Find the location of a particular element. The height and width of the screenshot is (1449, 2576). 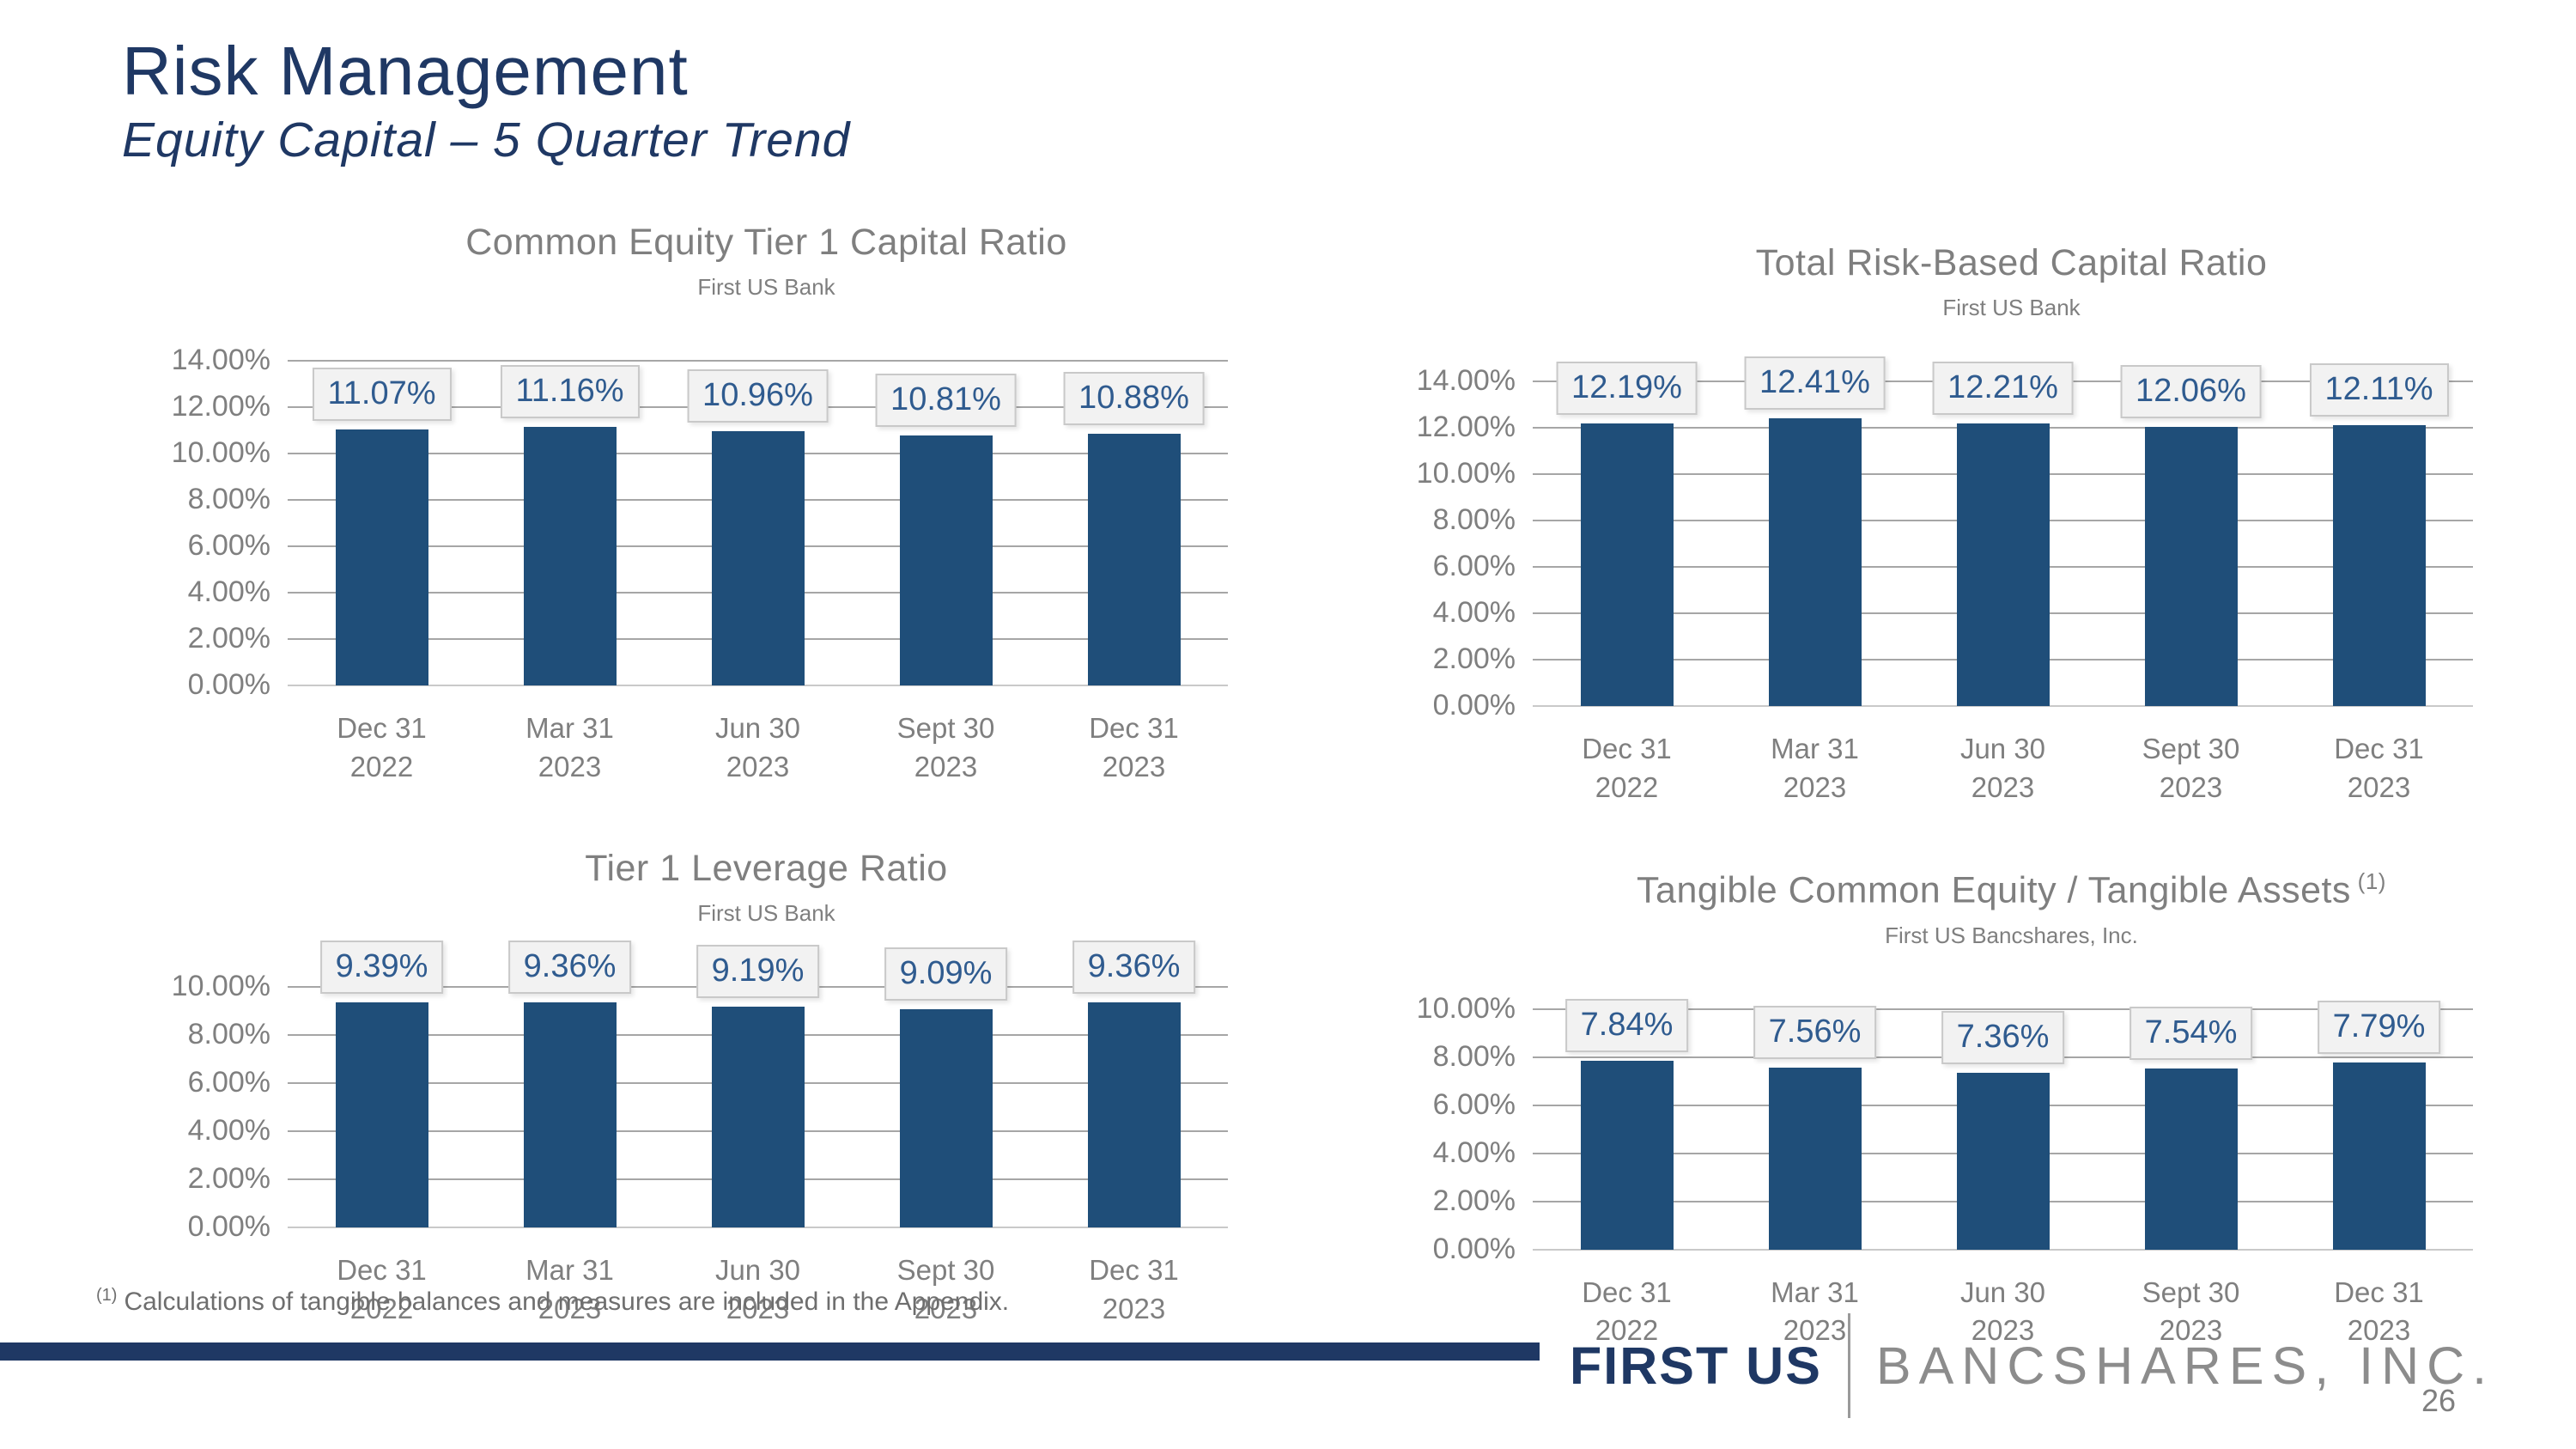

bar-slot: 9.19% is located at coordinates (758, 1086).